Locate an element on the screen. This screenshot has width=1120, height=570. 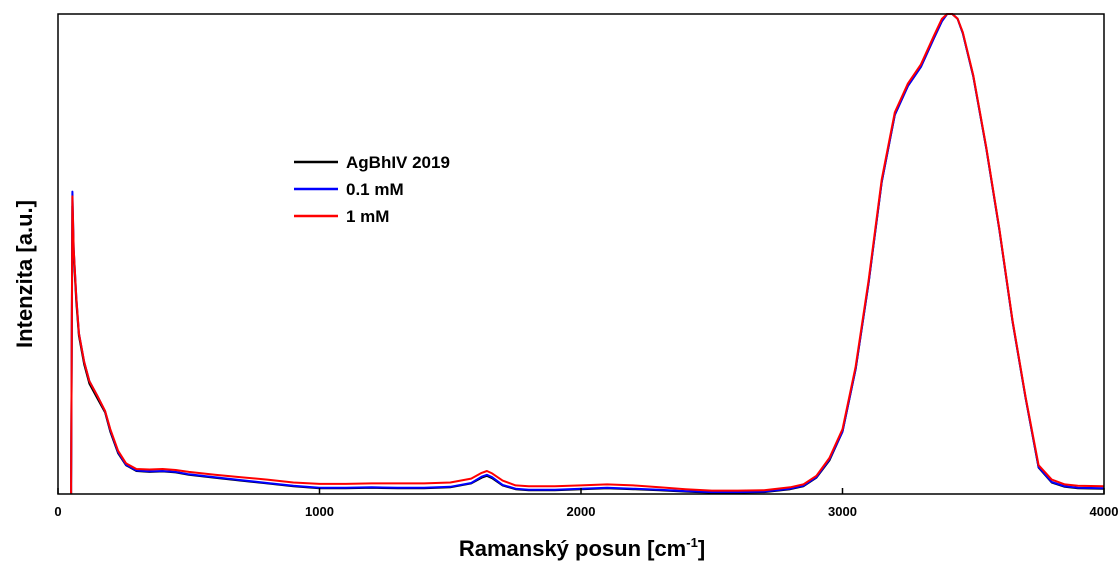
x-tick-label: 1000 is located at coordinates (319, 511).